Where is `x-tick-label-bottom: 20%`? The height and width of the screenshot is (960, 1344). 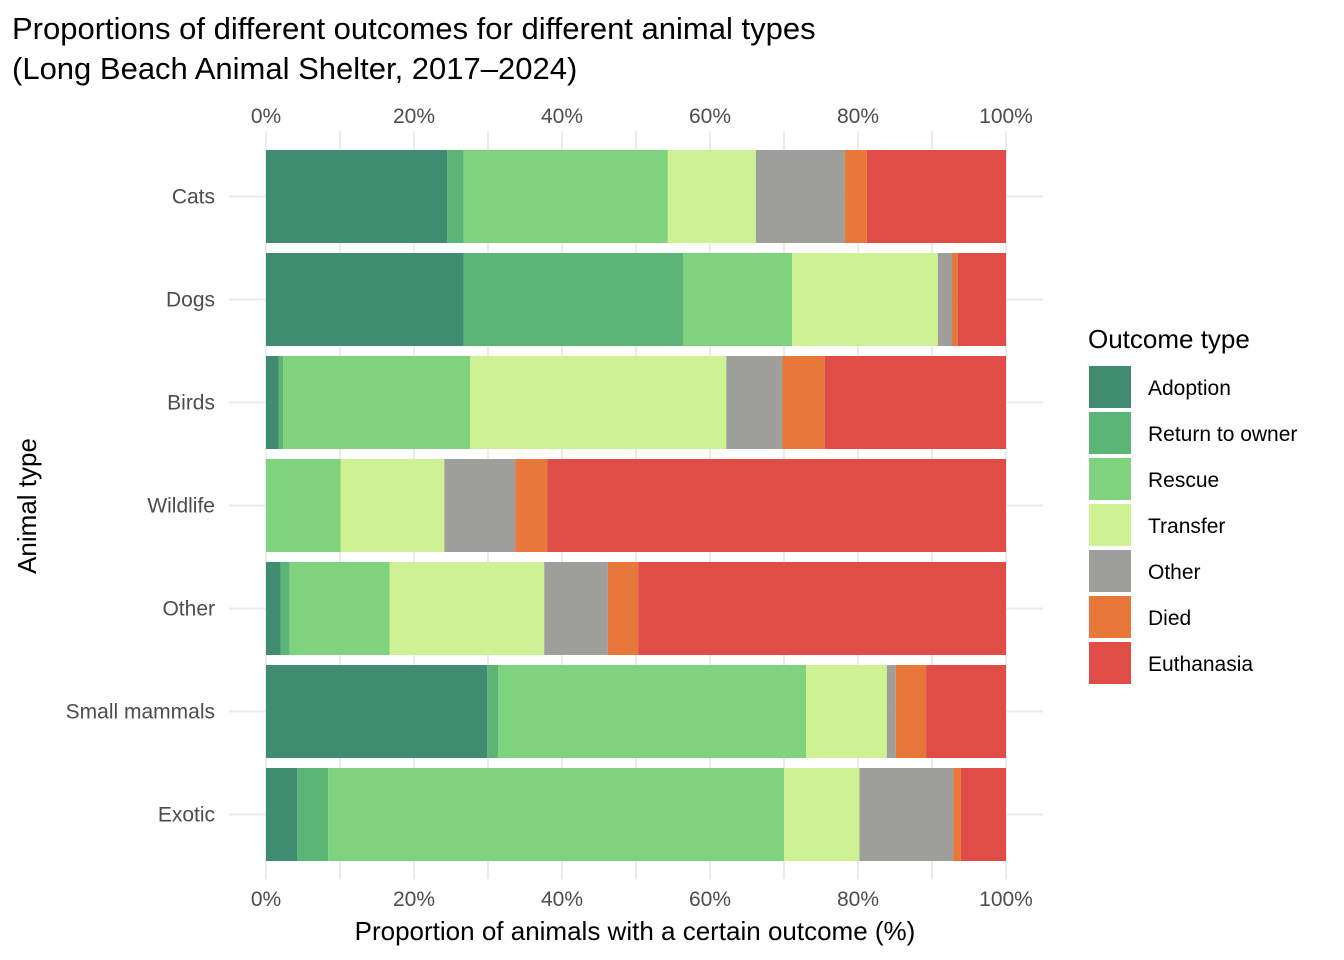
x-tick-label-bottom: 20% is located at coordinates (414, 899).